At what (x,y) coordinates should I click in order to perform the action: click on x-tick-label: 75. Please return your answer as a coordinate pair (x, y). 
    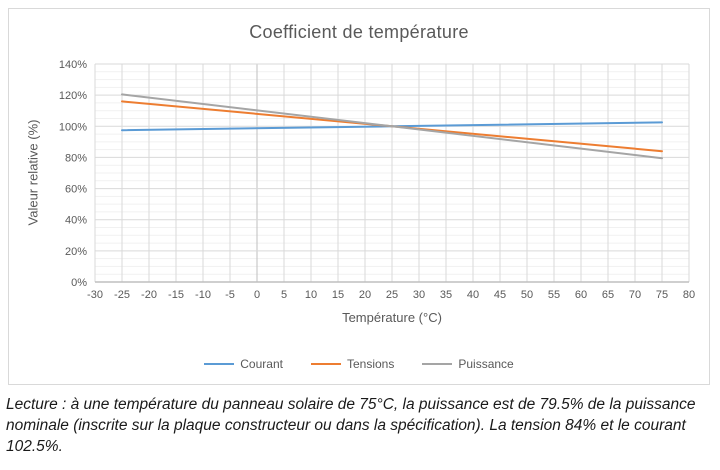
    Looking at the image, I should click on (662, 295).